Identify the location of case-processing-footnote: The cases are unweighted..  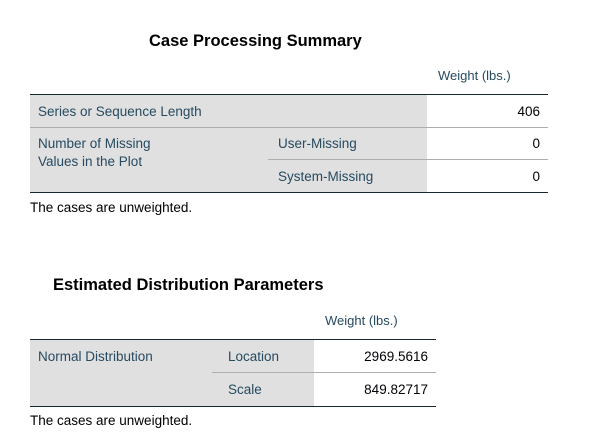
(111, 207).